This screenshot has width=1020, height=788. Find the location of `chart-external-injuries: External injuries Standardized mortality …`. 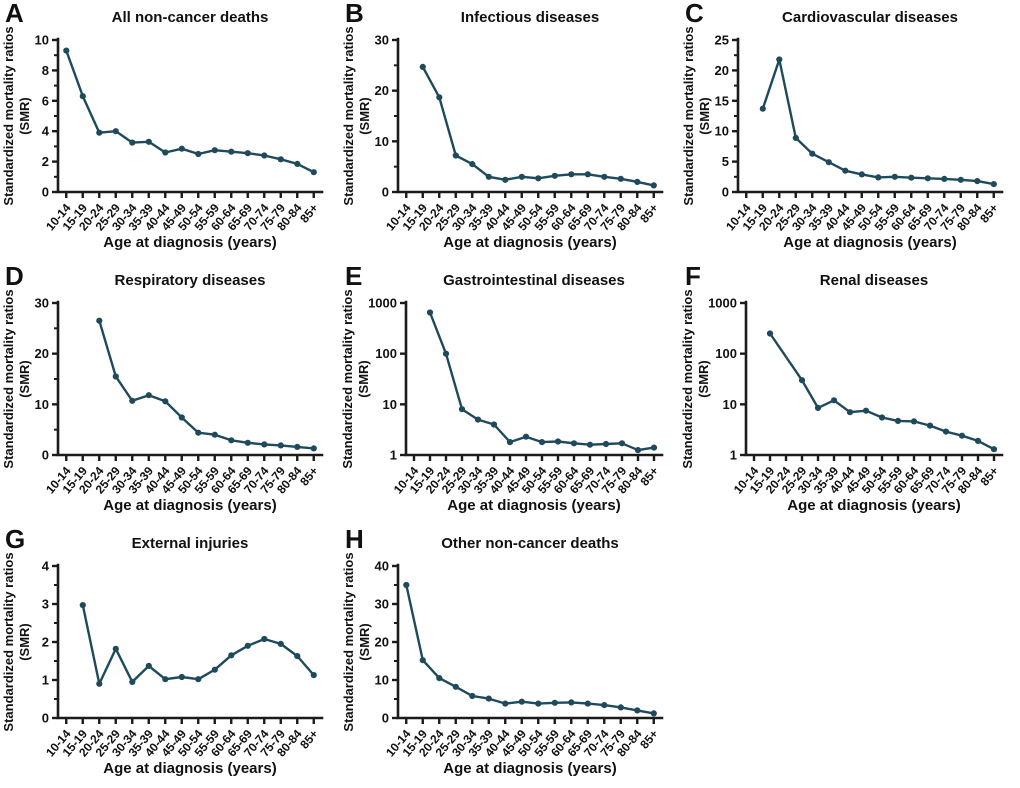

chart-external-injuries: External injuries Standardized mortality … is located at coordinates (162, 656).